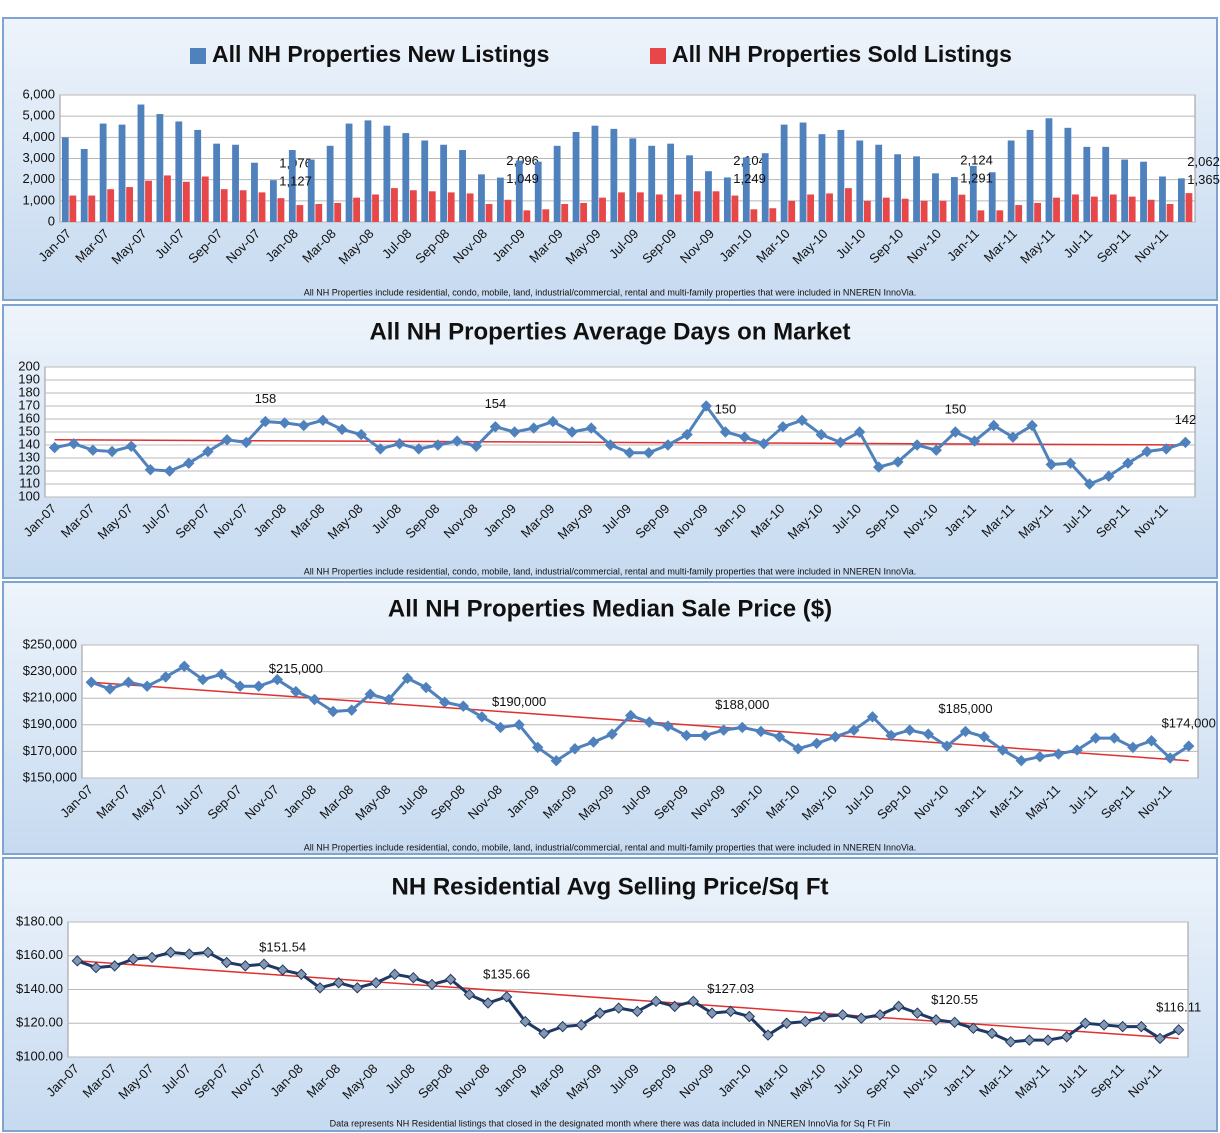 This screenshot has width=1220, height=1133. I want to click on chart-title: All NH Properties Average Days on Market, so click(609, 331).